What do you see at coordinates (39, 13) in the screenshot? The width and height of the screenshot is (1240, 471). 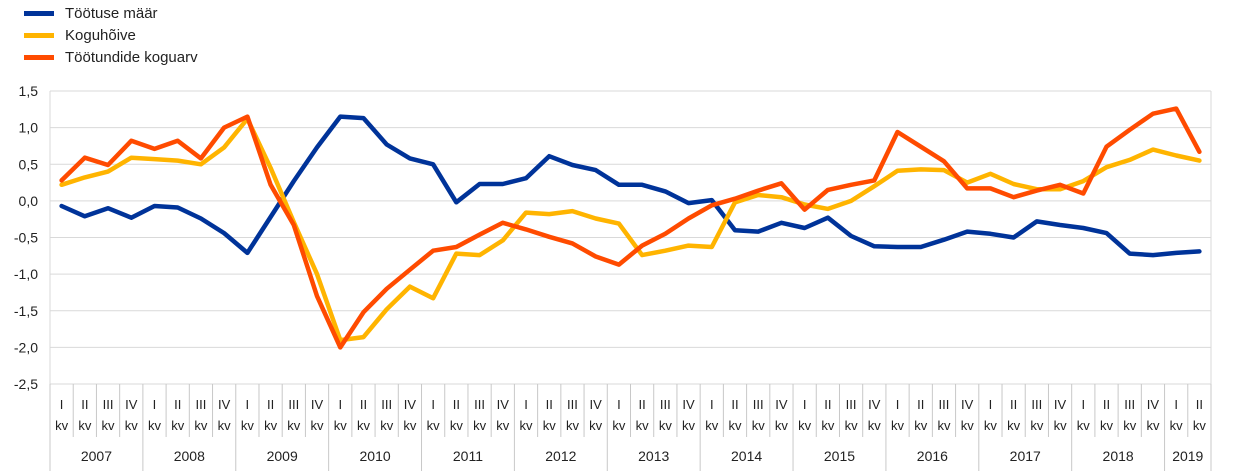 I see `legend-swatch-unemployment` at bounding box center [39, 13].